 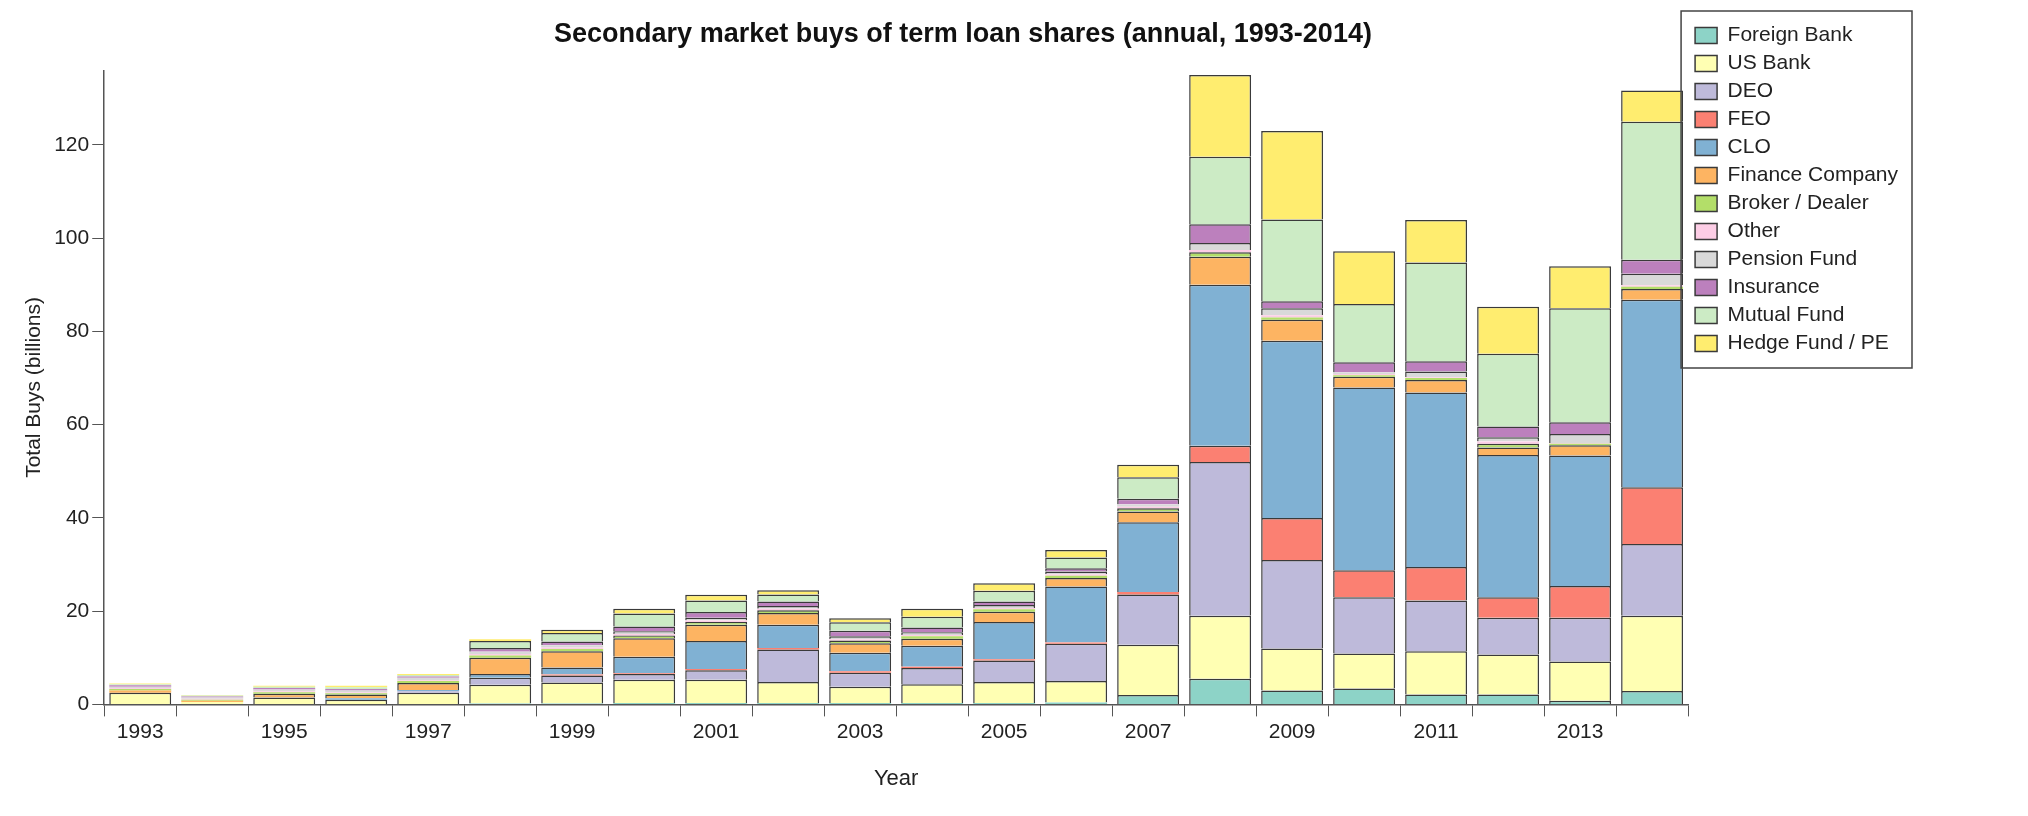 What do you see at coordinates (77, 609) in the screenshot?
I see `y-tick-label: 20` at bounding box center [77, 609].